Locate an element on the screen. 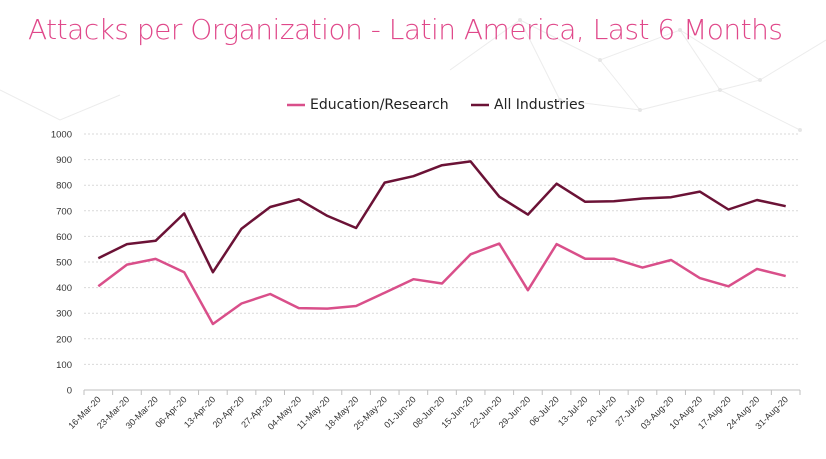 This screenshot has height=459, width=826. y-tick-label: 700 is located at coordinates (64, 211).